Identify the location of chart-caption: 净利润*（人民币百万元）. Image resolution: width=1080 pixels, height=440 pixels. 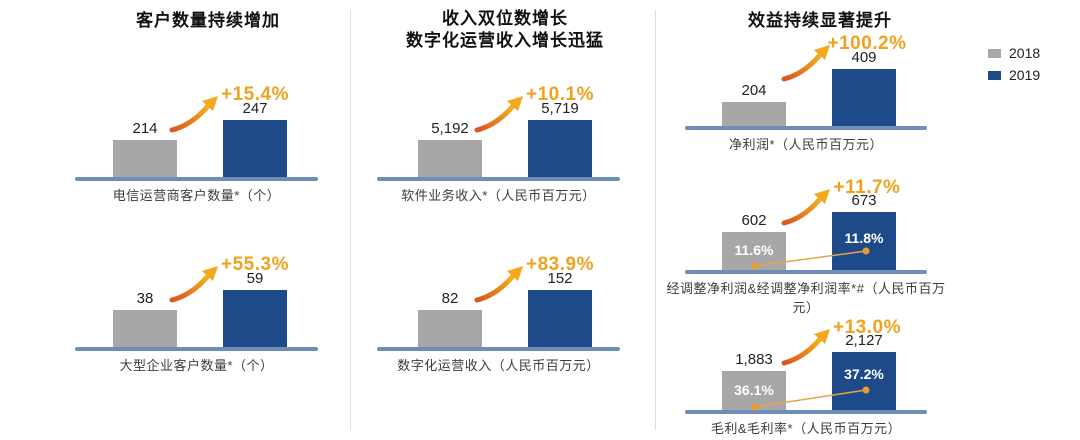
(806, 144).